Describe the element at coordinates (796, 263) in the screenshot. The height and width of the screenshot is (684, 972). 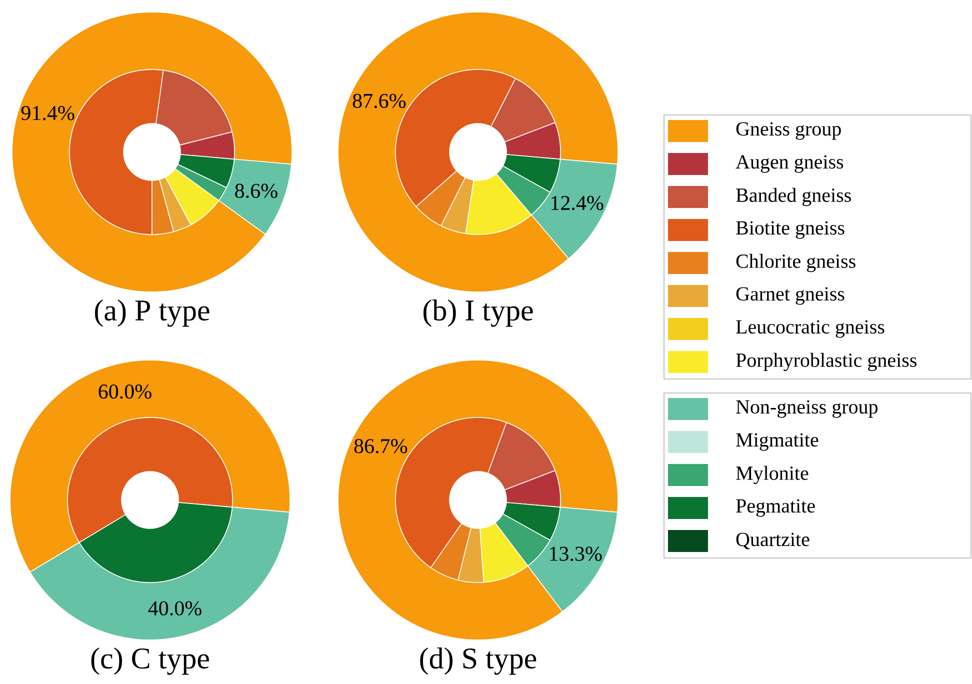
I see `legend-label: Chlorite gneiss` at that location.